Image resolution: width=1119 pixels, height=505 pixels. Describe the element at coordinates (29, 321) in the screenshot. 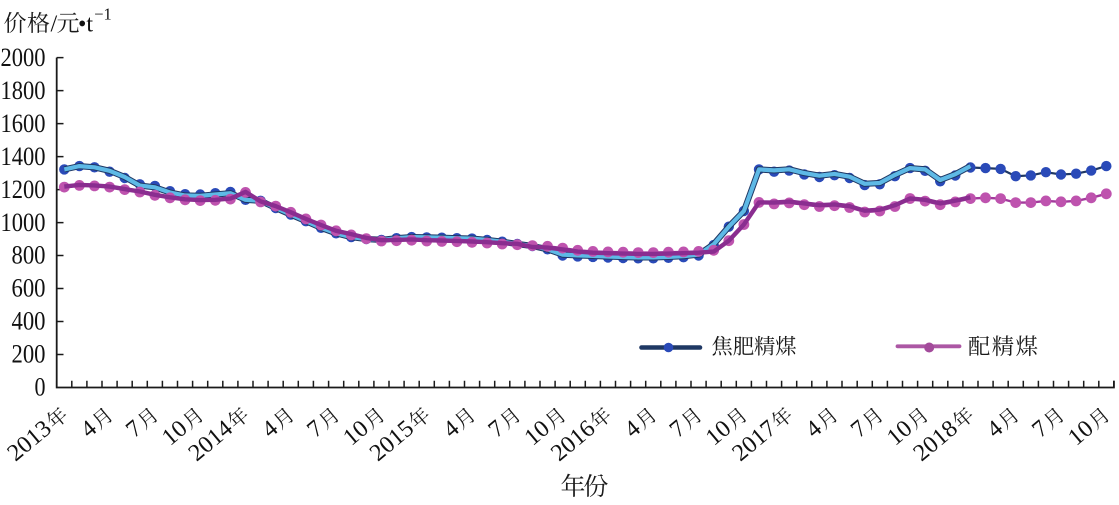

I see `svg-text: 400` at that location.